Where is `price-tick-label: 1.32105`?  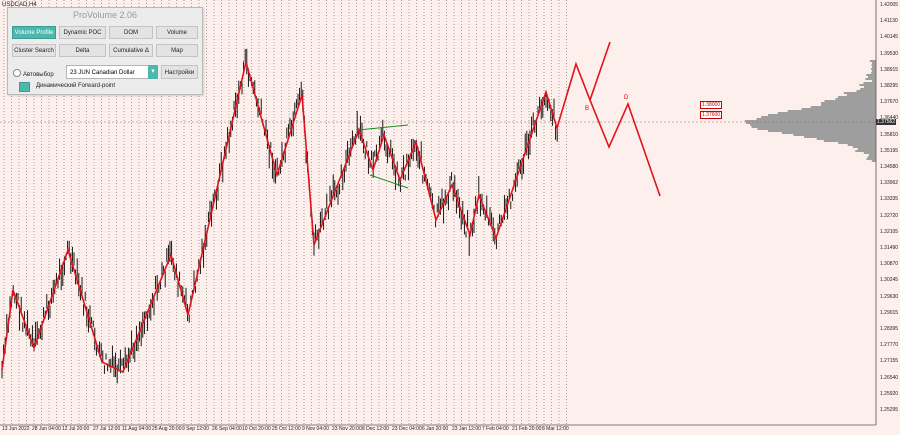
price-tick-label: 1.32105 is located at coordinates (889, 231).